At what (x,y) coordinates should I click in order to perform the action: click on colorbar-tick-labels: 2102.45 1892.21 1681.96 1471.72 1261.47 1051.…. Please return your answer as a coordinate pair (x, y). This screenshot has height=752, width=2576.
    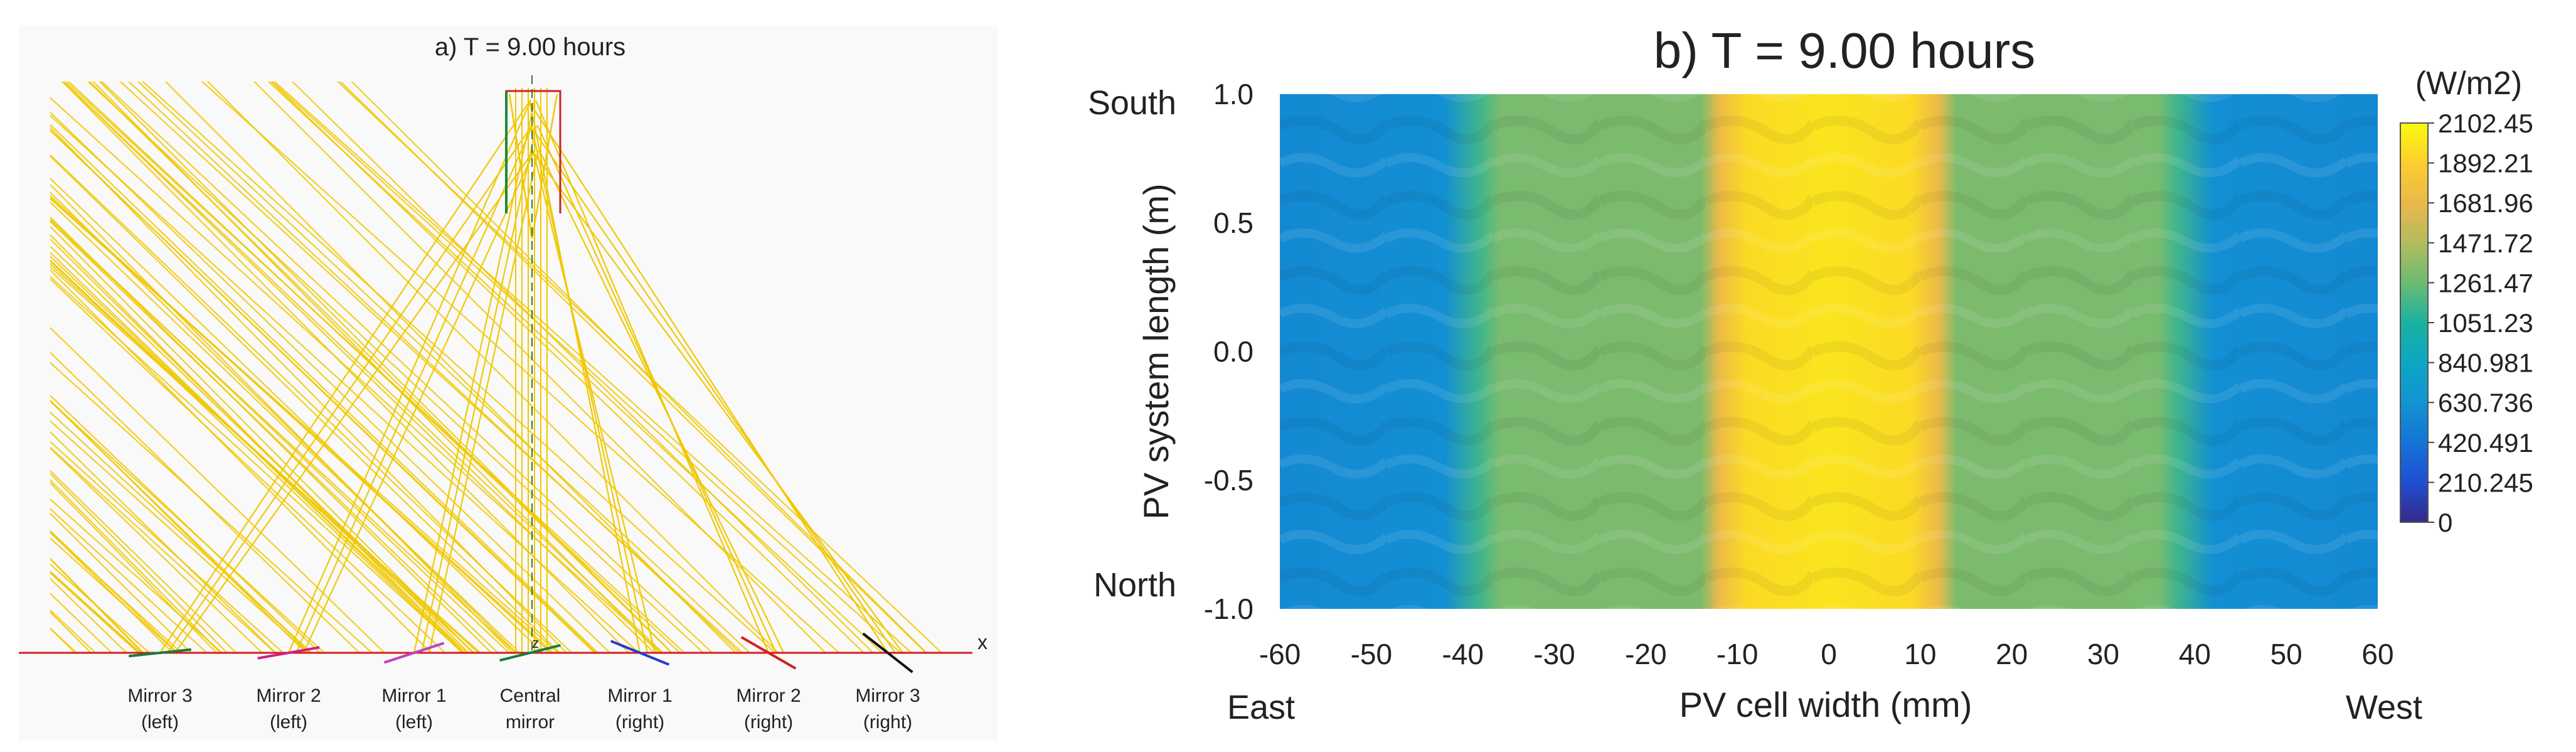
    Looking at the image, I should click on (2481, 323).